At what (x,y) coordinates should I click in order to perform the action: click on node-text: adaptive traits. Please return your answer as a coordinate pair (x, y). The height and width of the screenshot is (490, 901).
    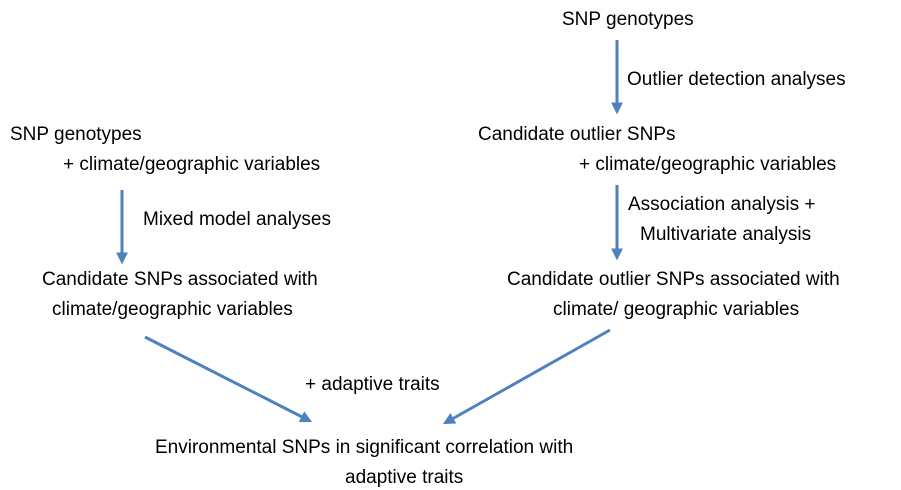
    Looking at the image, I should click on (404, 477).